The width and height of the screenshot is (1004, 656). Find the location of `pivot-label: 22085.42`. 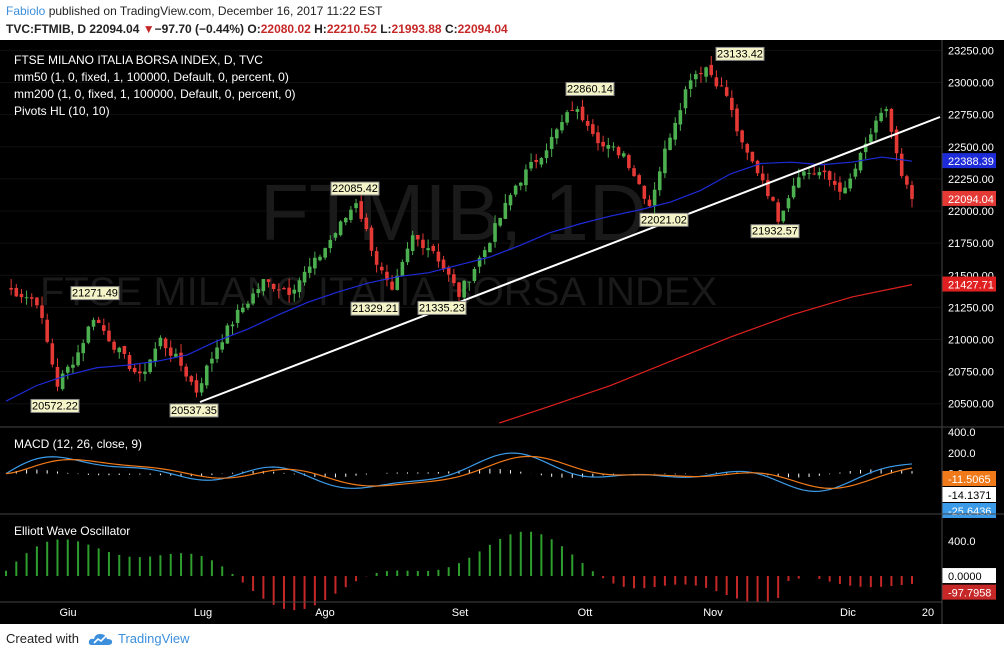

pivot-label: 22085.42 is located at coordinates (355, 189).